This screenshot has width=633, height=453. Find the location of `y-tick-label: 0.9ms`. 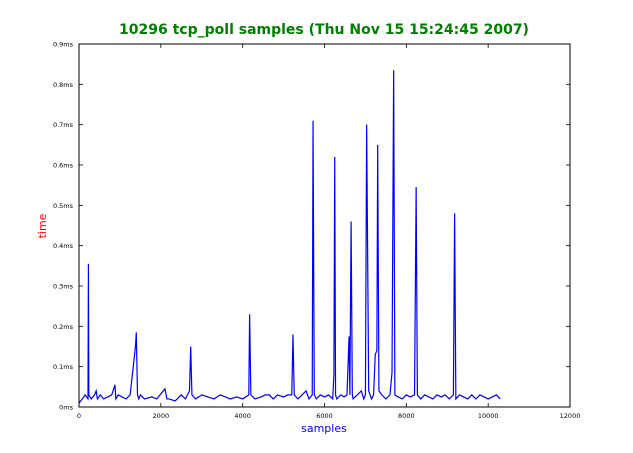

y-tick-label: 0.9ms is located at coordinates (63, 45).